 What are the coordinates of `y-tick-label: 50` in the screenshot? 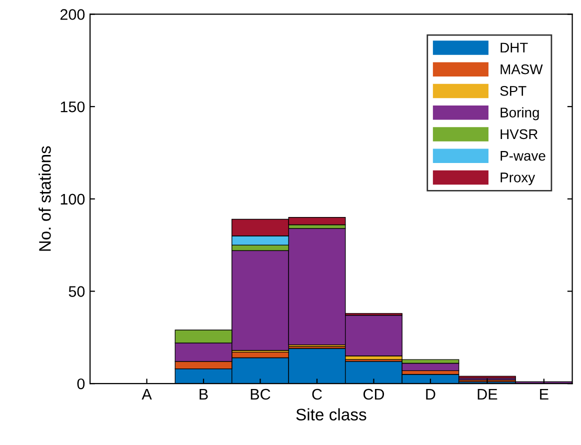 It's located at (76, 291).